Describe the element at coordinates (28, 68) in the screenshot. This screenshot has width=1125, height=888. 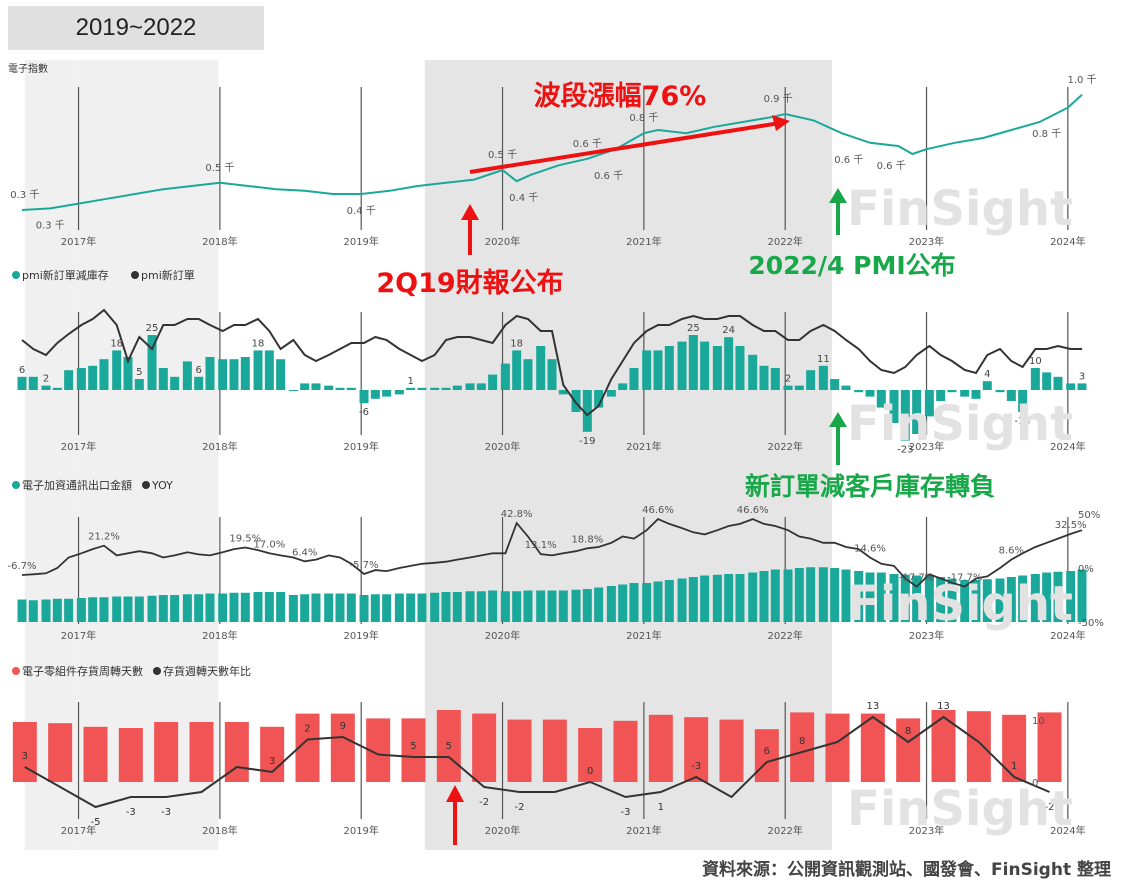
I see `panel-title: 電子指數` at that location.